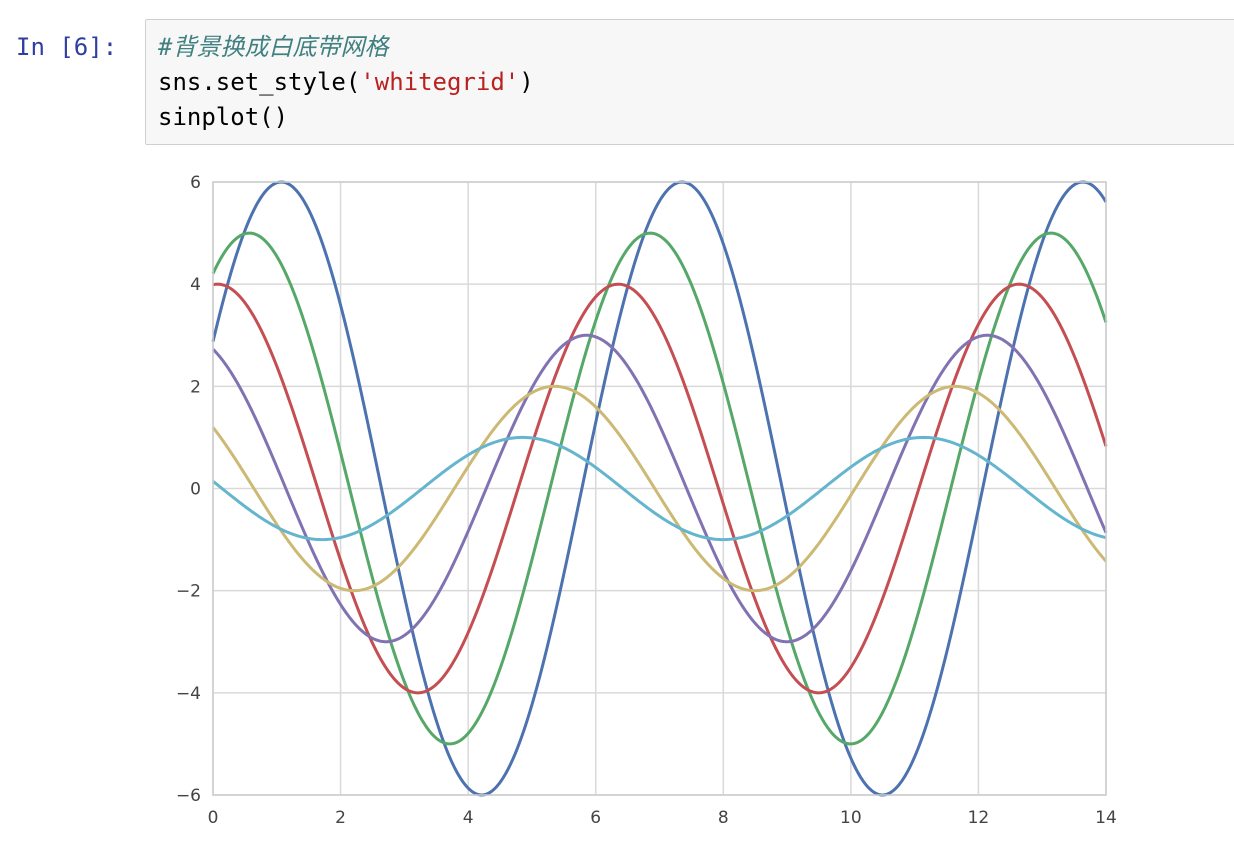 This screenshot has width=1234, height=862. Describe the element at coordinates (1106, 818) in the screenshot. I see `x-tick-label: 14` at that location.